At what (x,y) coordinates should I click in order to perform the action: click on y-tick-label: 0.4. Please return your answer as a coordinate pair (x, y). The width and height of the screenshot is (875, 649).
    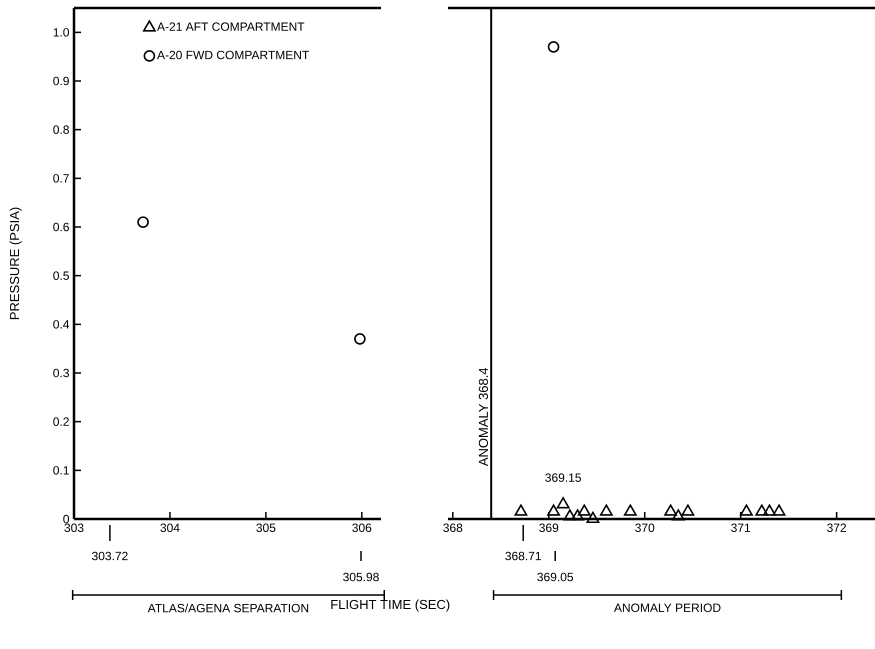
    Looking at the image, I should click on (61, 324).